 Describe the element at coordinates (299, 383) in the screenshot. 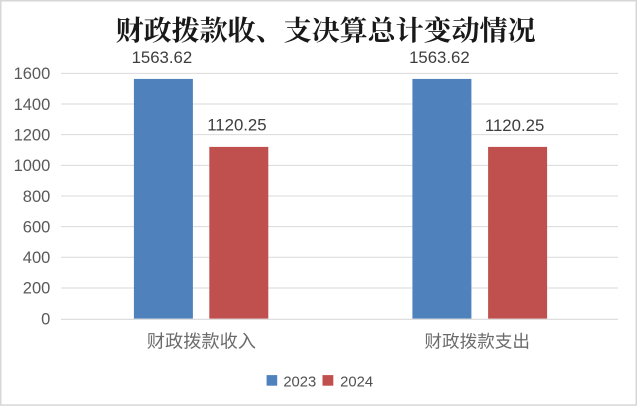

I see `svg-text: 2023` at that location.